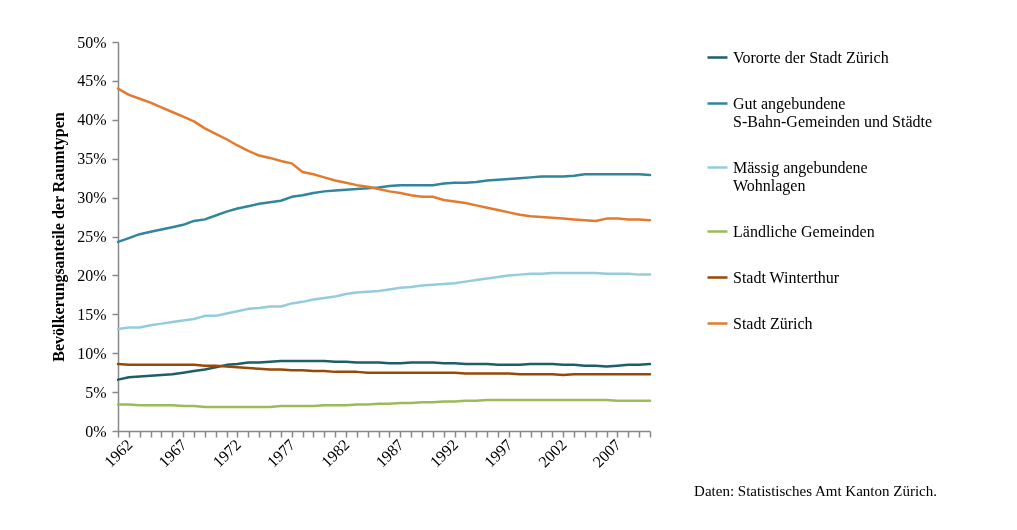 The image size is (1017, 530). Describe the element at coordinates (811, 57) in the screenshot. I see `legend-label: Vororte der Stadt Zürich` at that location.